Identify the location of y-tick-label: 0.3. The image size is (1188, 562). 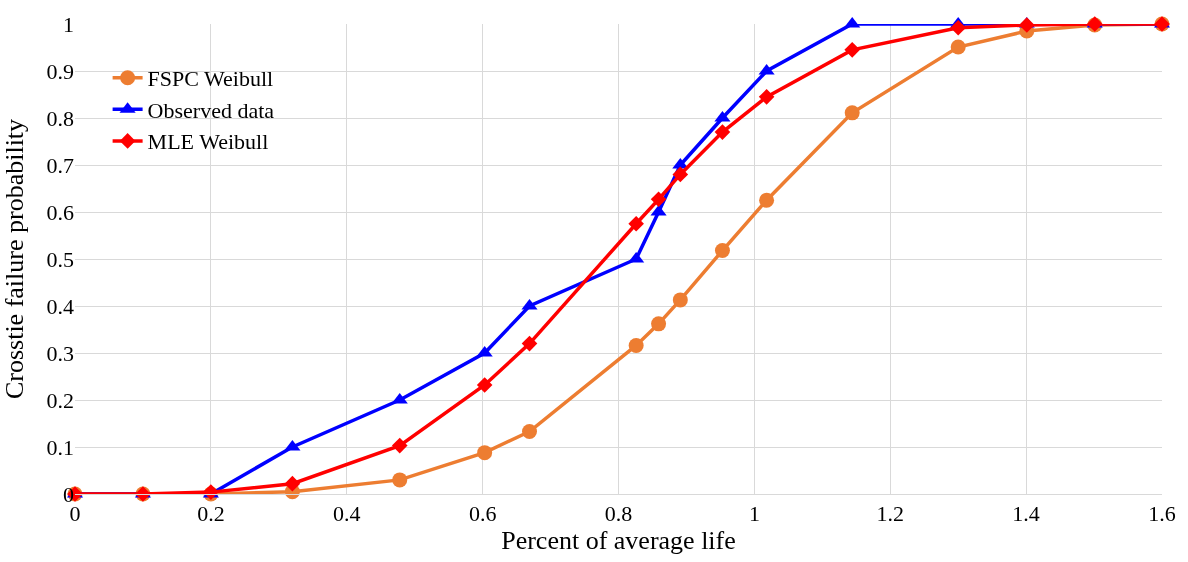
(60, 353).